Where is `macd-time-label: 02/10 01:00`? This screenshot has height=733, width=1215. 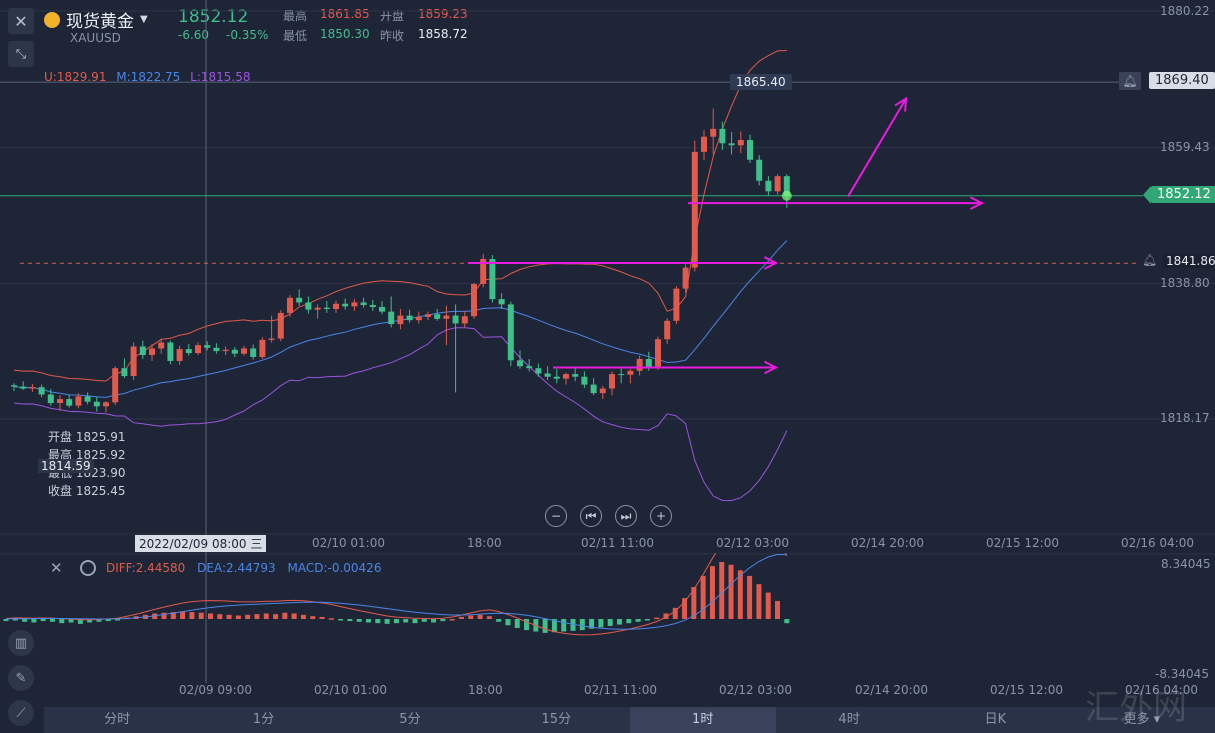 macd-time-label: 02/10 01:00 is located at coordinates (350, 690).